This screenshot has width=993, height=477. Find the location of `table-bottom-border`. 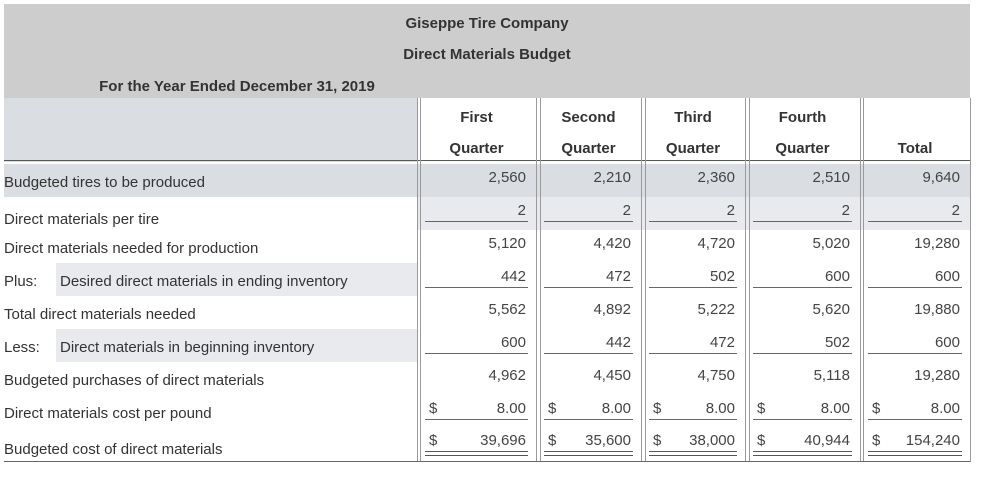

table-bottom-border is located at coordinates (487, 461).